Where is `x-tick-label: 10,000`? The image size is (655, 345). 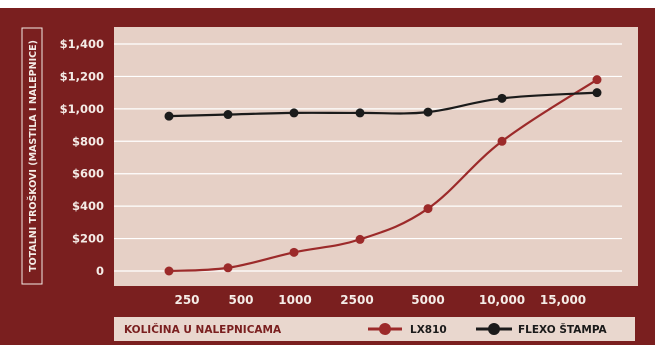 x-tick-label: 10,000 is located at coordinates (502, 300).